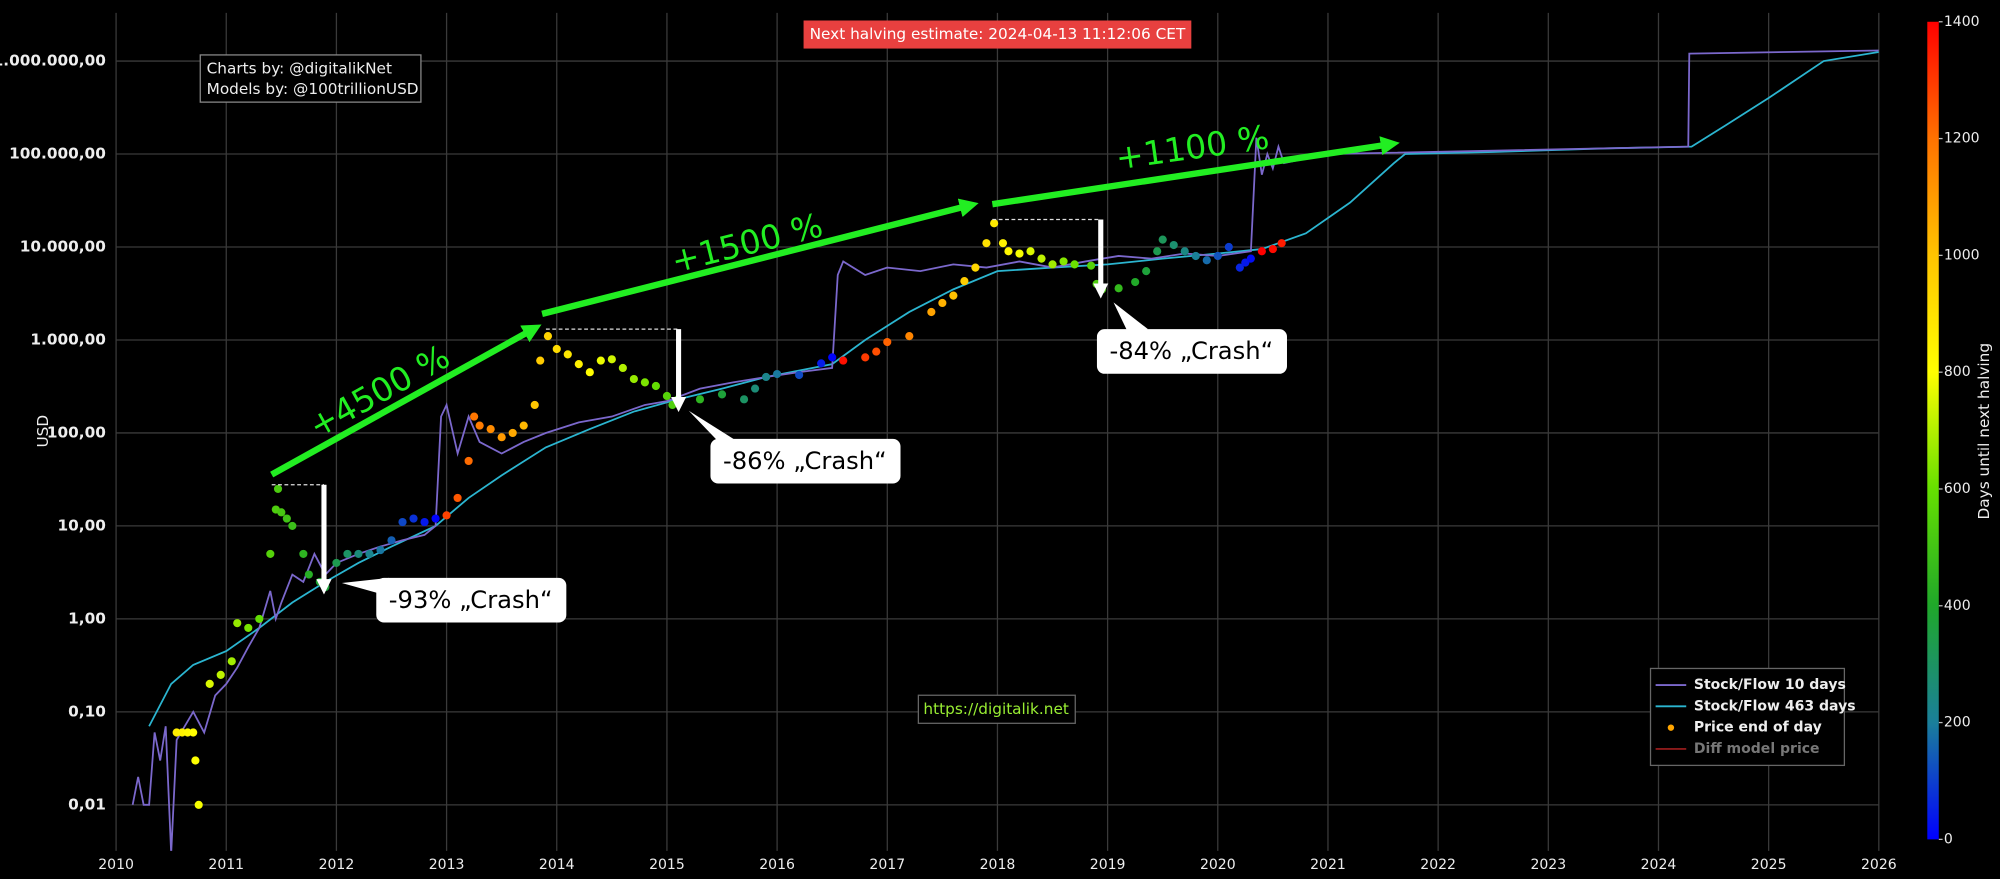  Describe the element at coordinates (87, 711) in the screenshot. I see `y-tick-label: 0,10` at that location.